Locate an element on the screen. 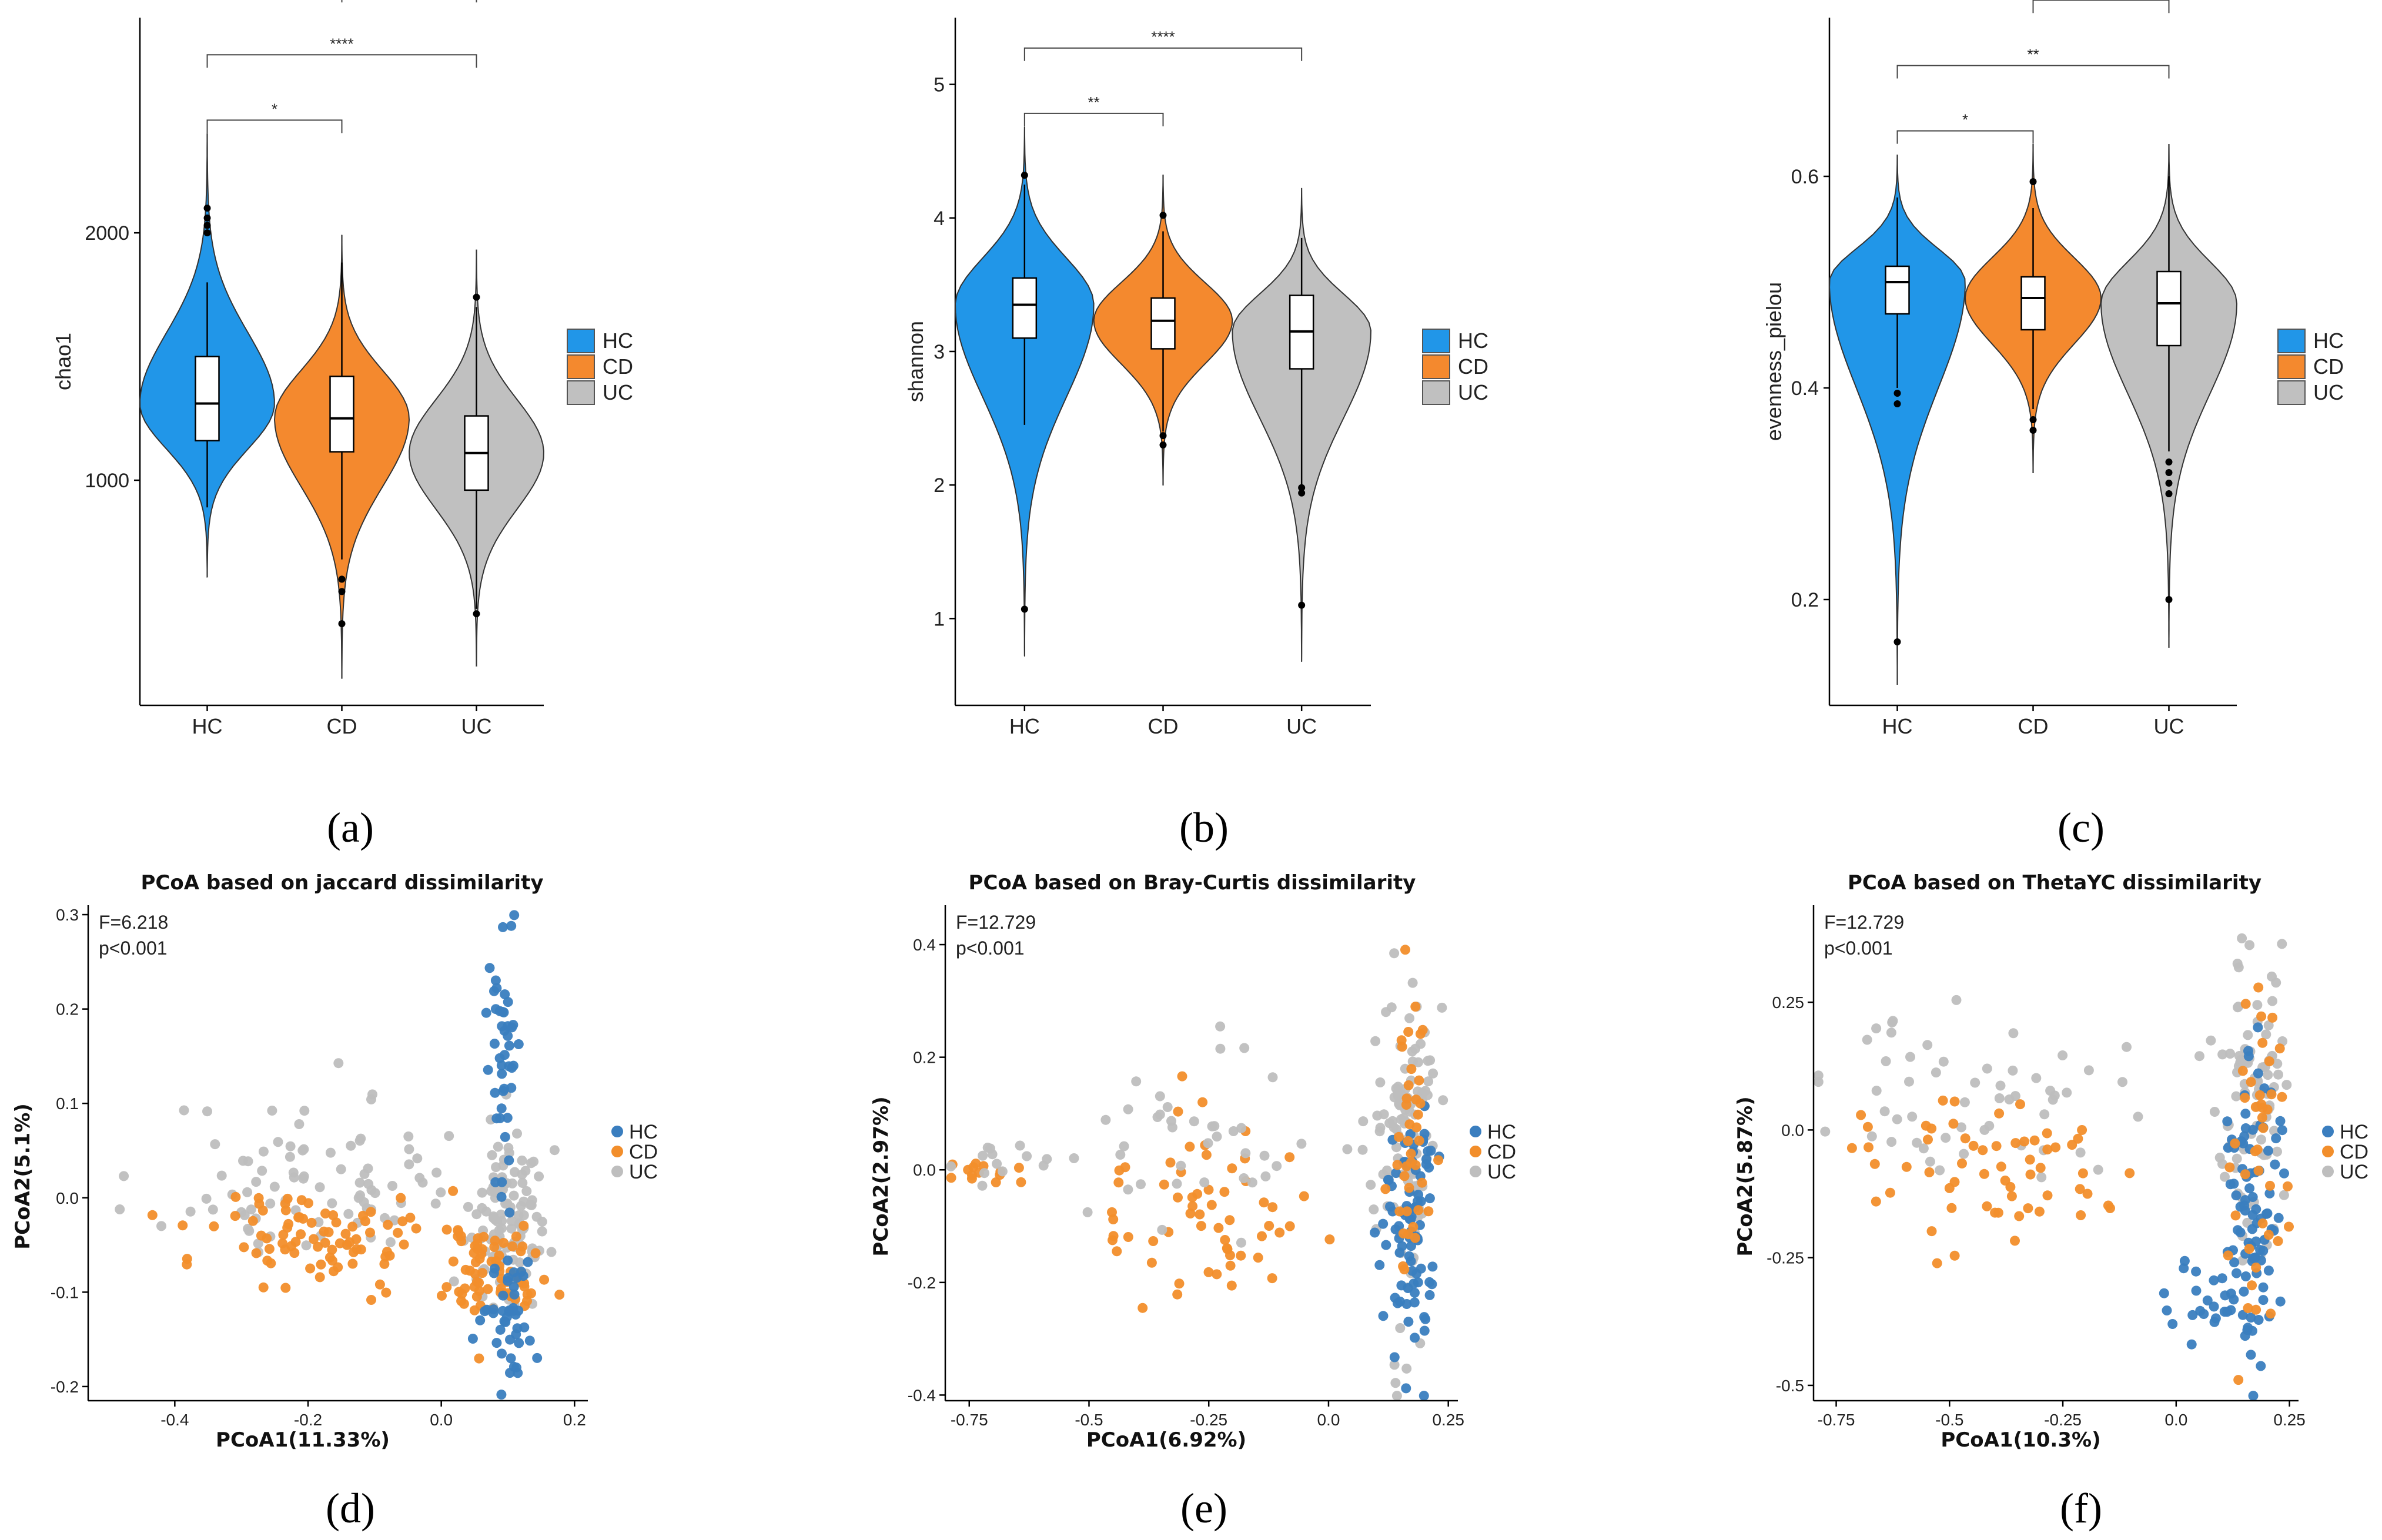 This screenshot has width=2382, height=1540. y-tick-label: -0.2 is located at coordinates (922, 1283).